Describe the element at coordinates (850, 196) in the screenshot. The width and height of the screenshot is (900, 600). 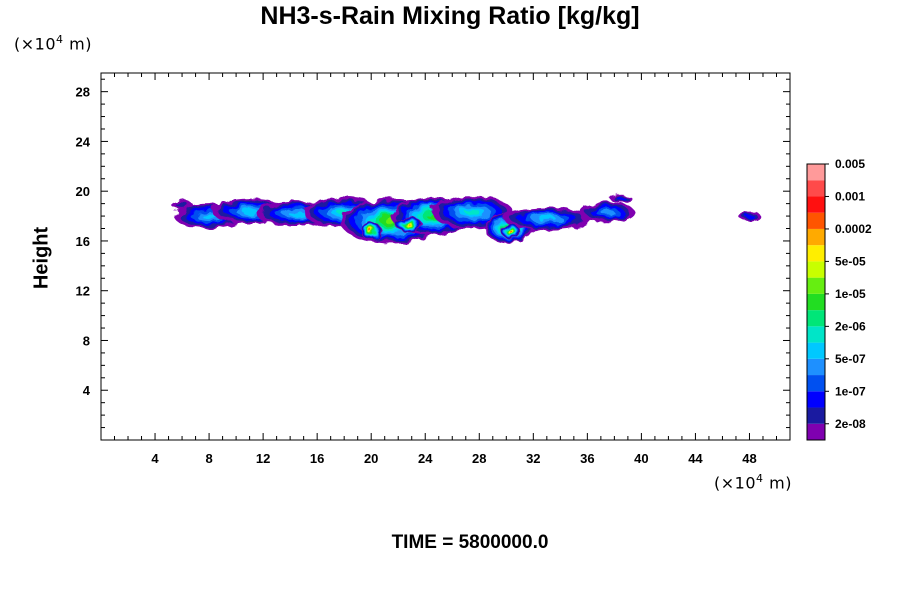
I see `colorbar-label: 0.001` at that location.